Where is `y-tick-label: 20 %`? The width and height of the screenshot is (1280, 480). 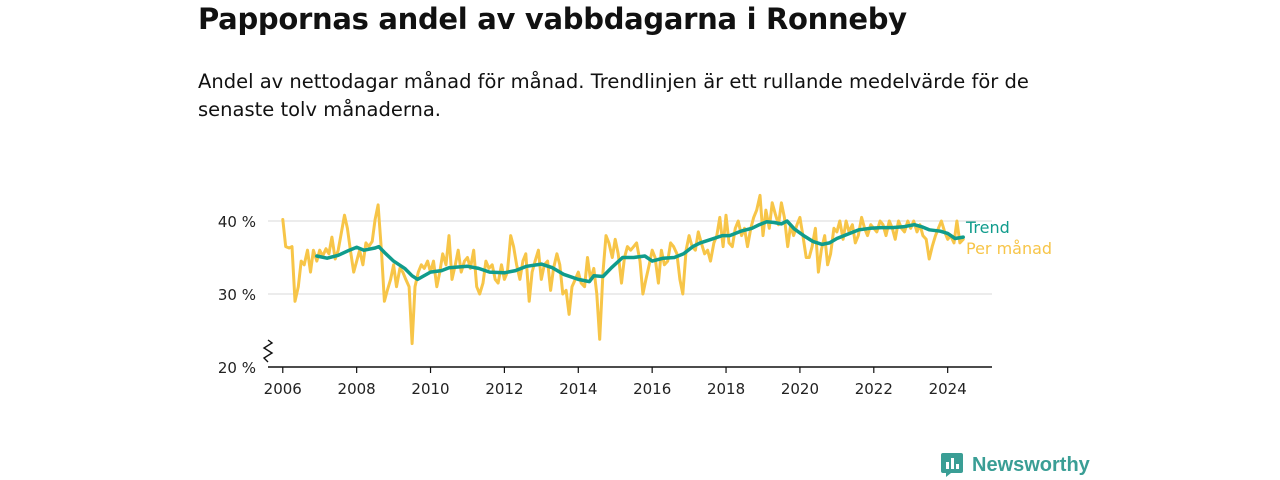 y-tick-label: 20 % is located at coordinates (237, 368).